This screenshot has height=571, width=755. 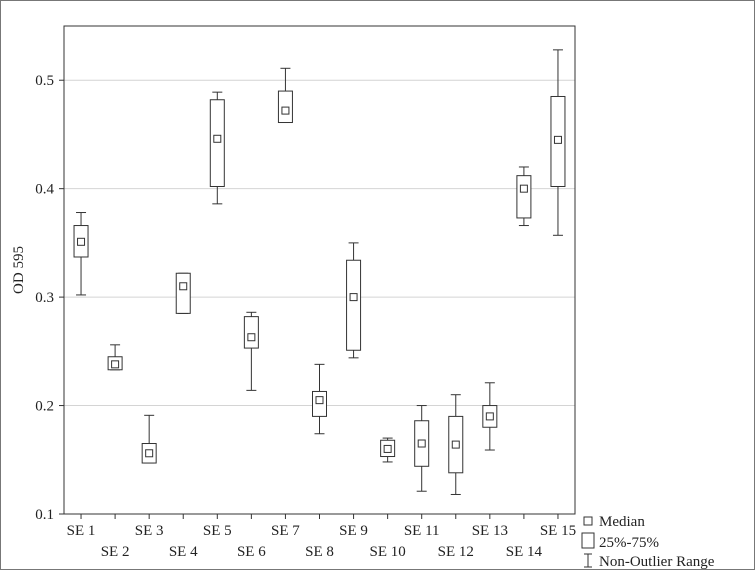 I want to click on x-tick-label: SE 3, so click(x=149, y=531).